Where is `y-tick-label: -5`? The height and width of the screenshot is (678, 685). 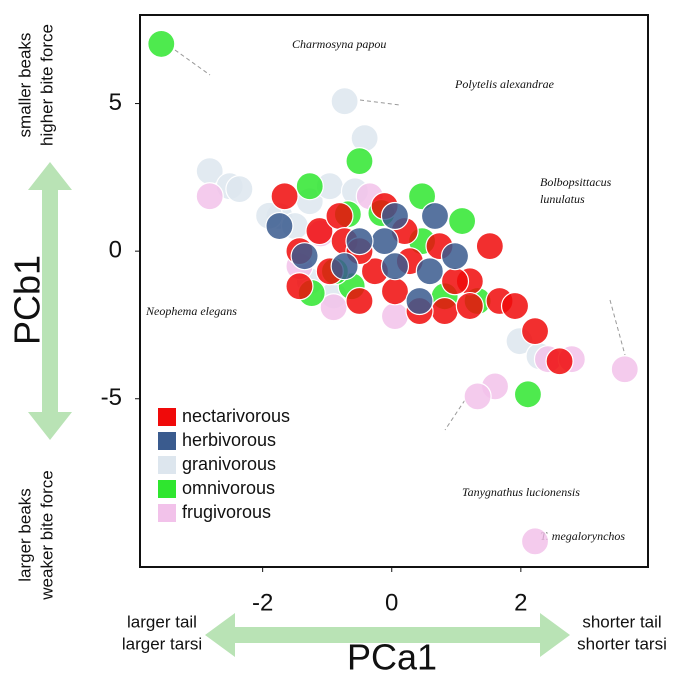 y-tick-label: -5 is located at coordinates (111, 397).